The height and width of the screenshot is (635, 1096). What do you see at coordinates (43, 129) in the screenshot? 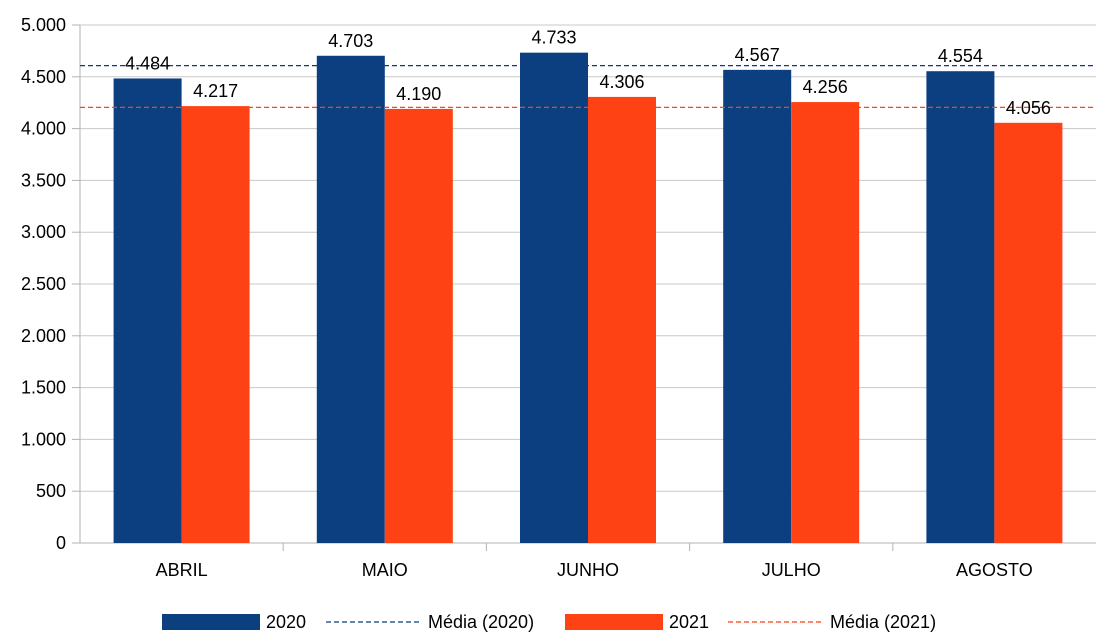
I see `y-tick-label: 4.000` at bounding box center [43, 129].